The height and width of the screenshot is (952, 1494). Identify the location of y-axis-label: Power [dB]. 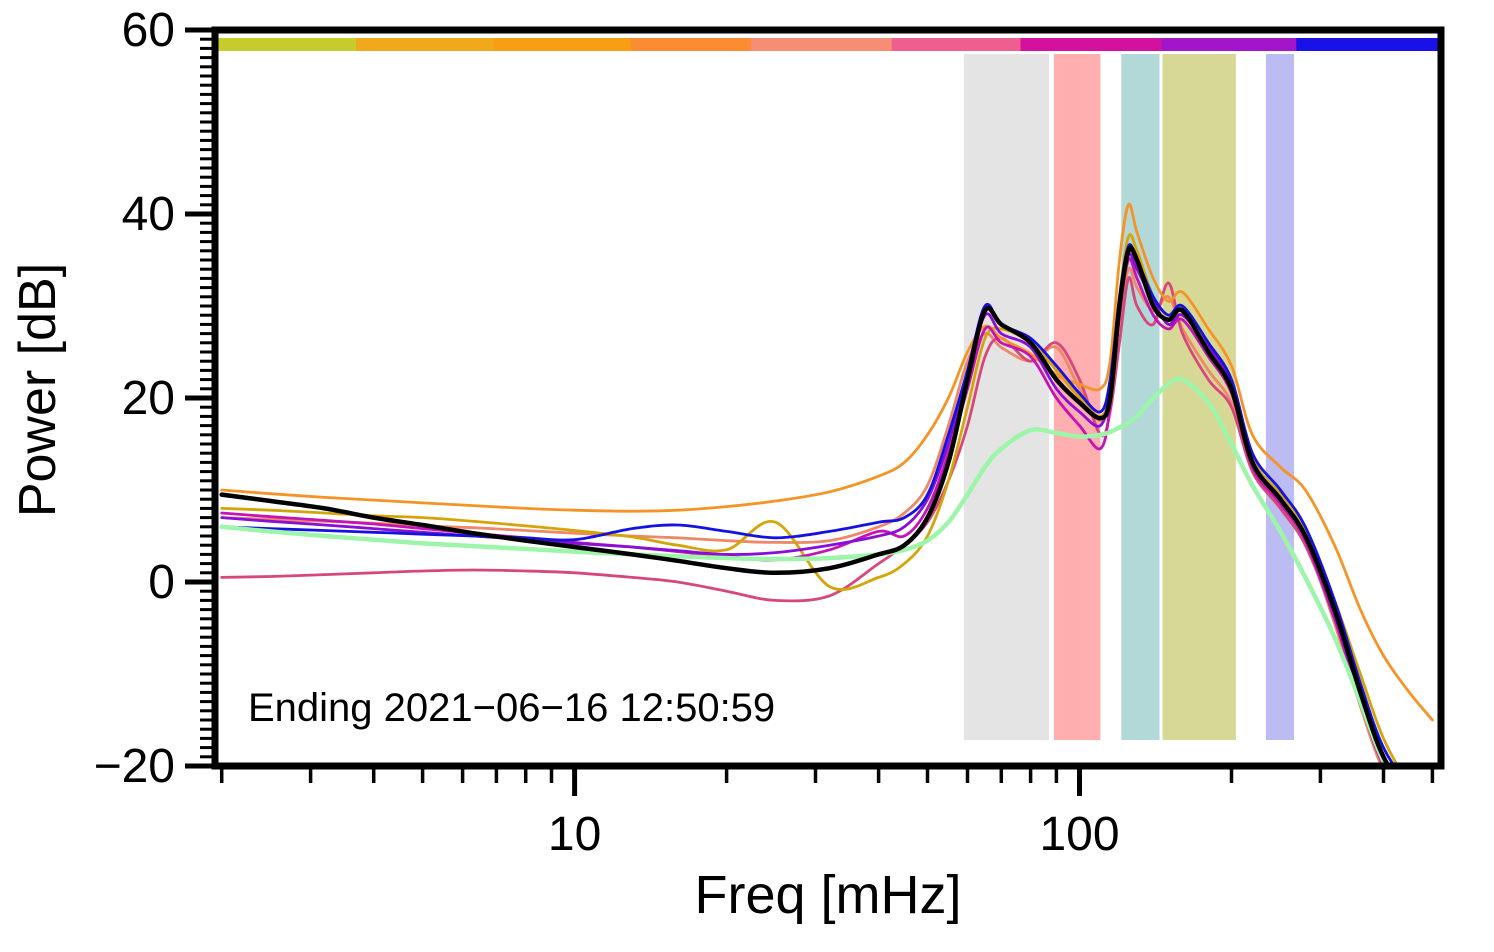
(38, 390).